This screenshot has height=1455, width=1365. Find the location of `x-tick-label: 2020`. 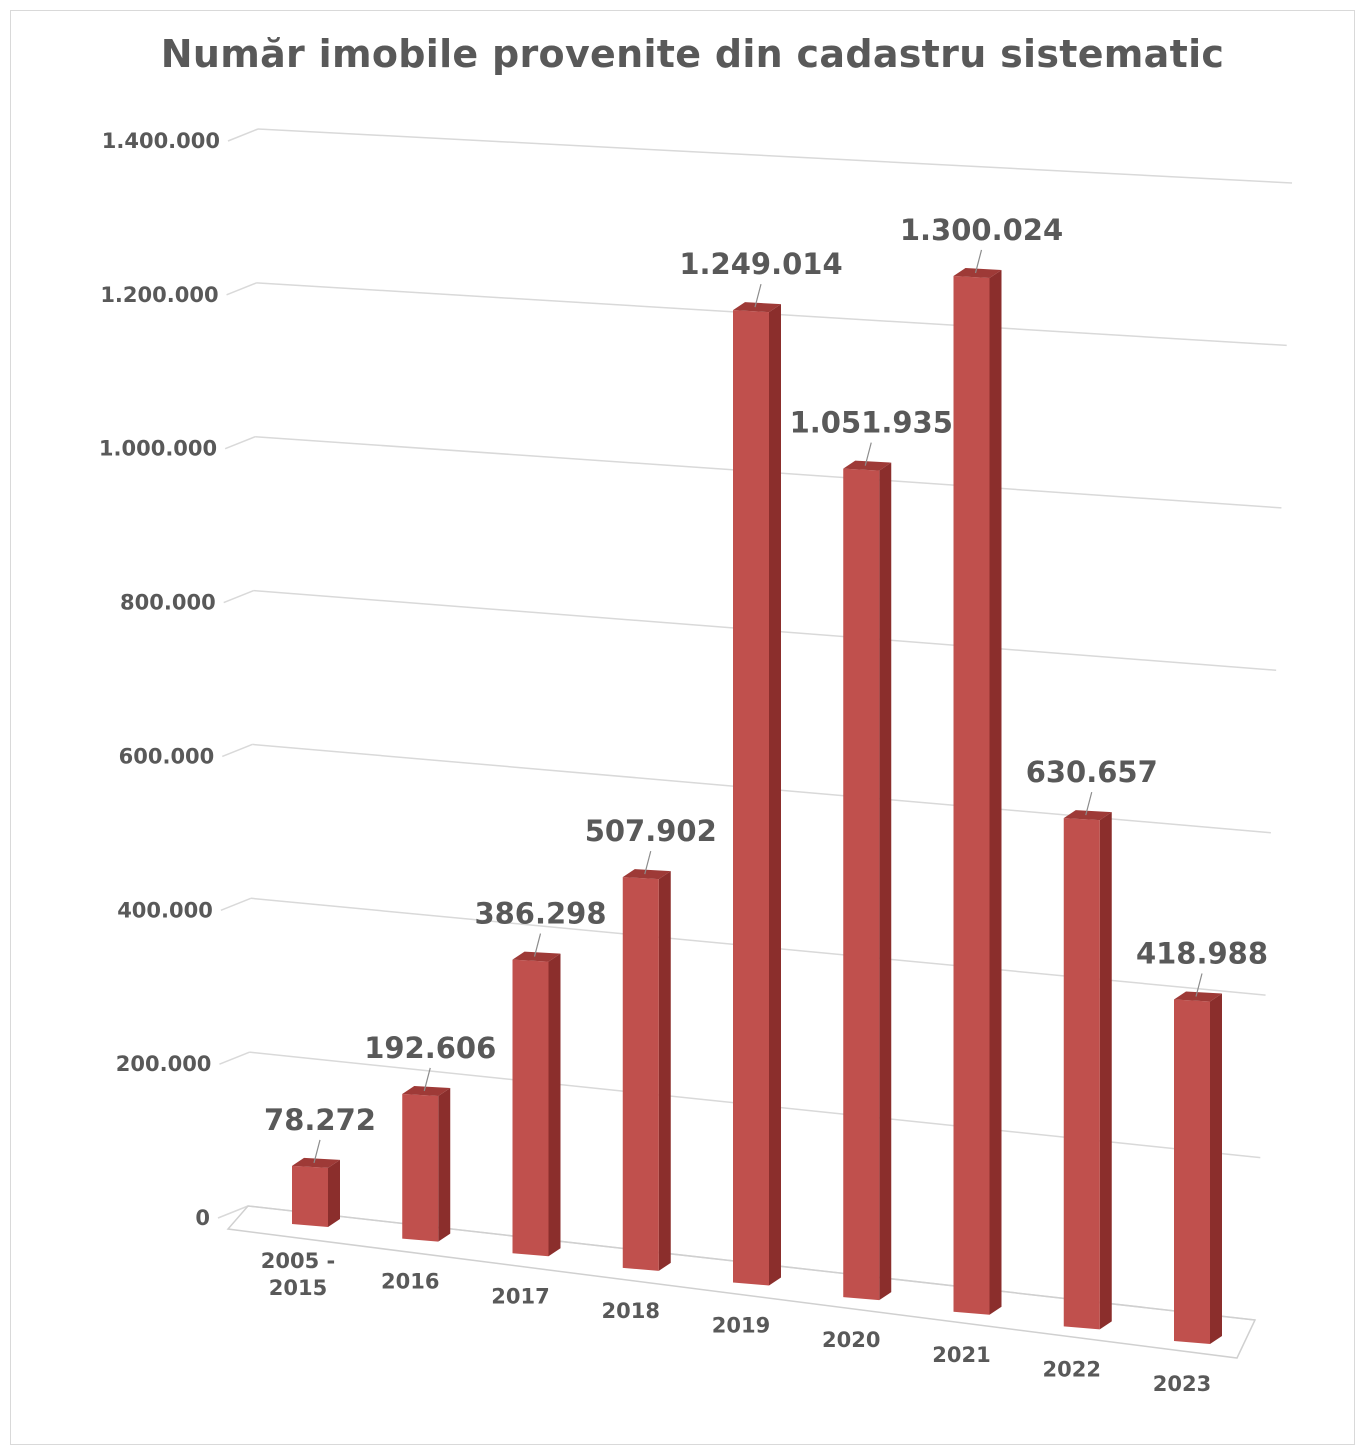

x-tick-label: 2020 is located at coordinates (851, 1340).